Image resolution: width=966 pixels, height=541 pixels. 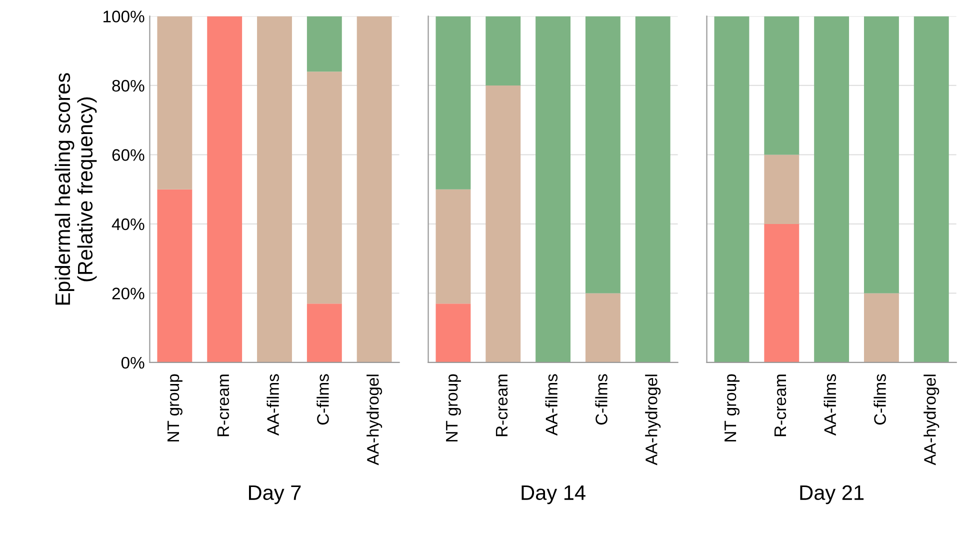 What do you see at coordinates (554, 495) in the screenshot?
I see `x-axis-title: Day 14` at bounding box center [554, 495].